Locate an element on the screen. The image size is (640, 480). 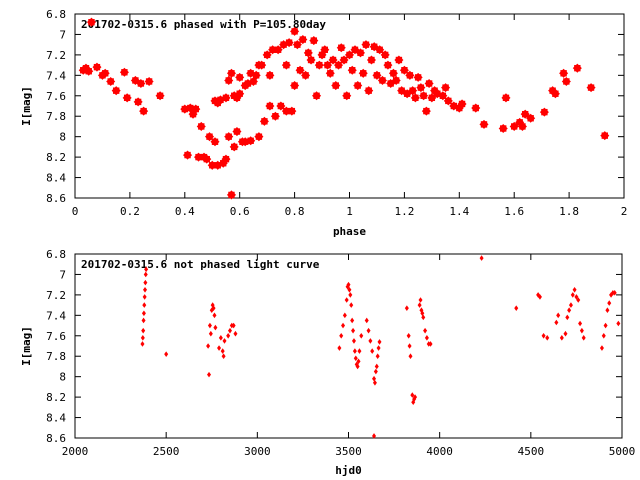
x-tick-label: 0 is located at coordinates (75, 211).